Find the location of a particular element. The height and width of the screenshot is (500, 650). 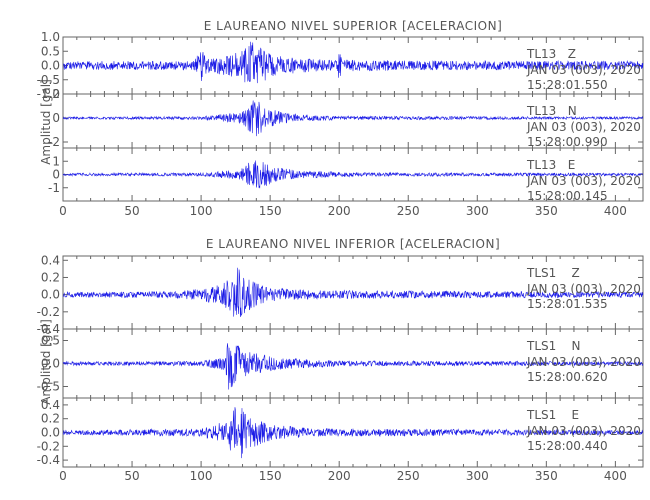

y-tick-label: 2 is located at coordinates (56, 94).